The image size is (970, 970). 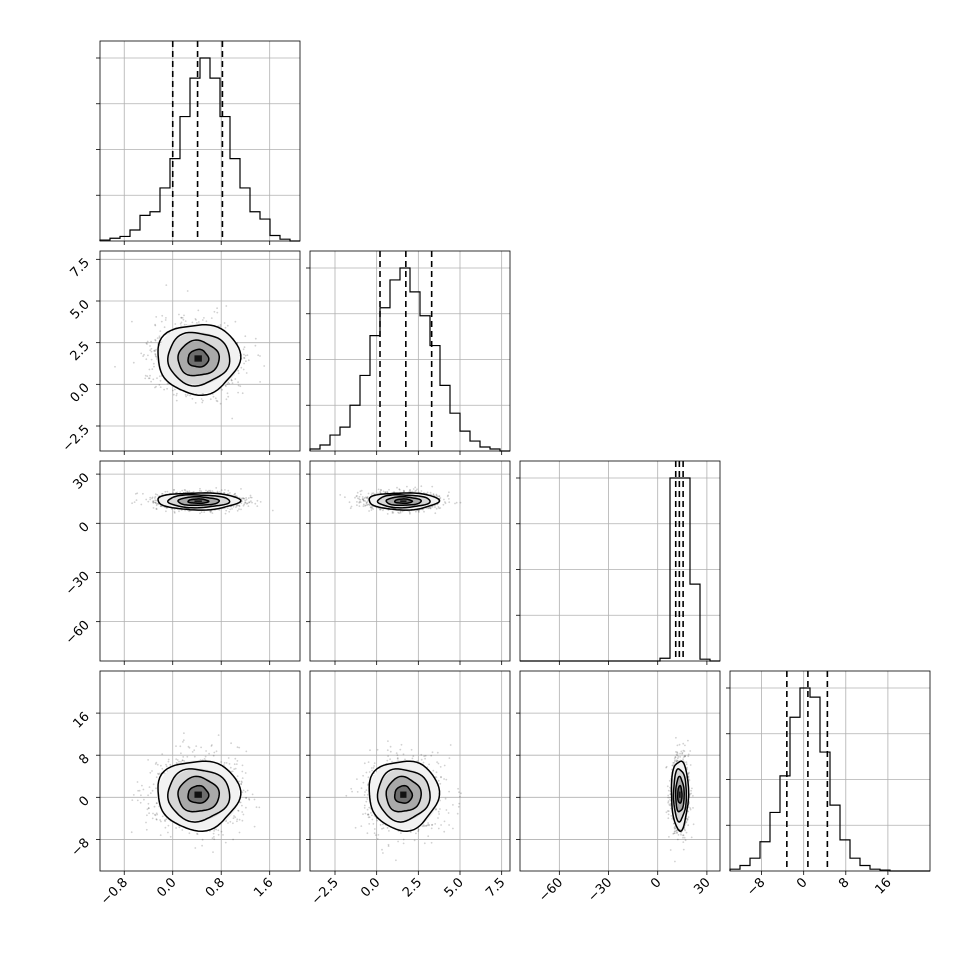 I want to click on contour-line, so click(x=199, y=501).